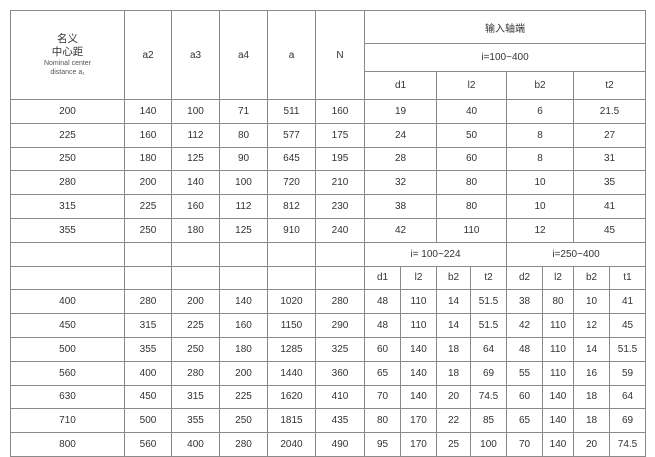 This screenshot has width=655, height=457. Describe the element at coordinates (291, 421) in the screenshot. I see `table-cell: 1815` at that location.